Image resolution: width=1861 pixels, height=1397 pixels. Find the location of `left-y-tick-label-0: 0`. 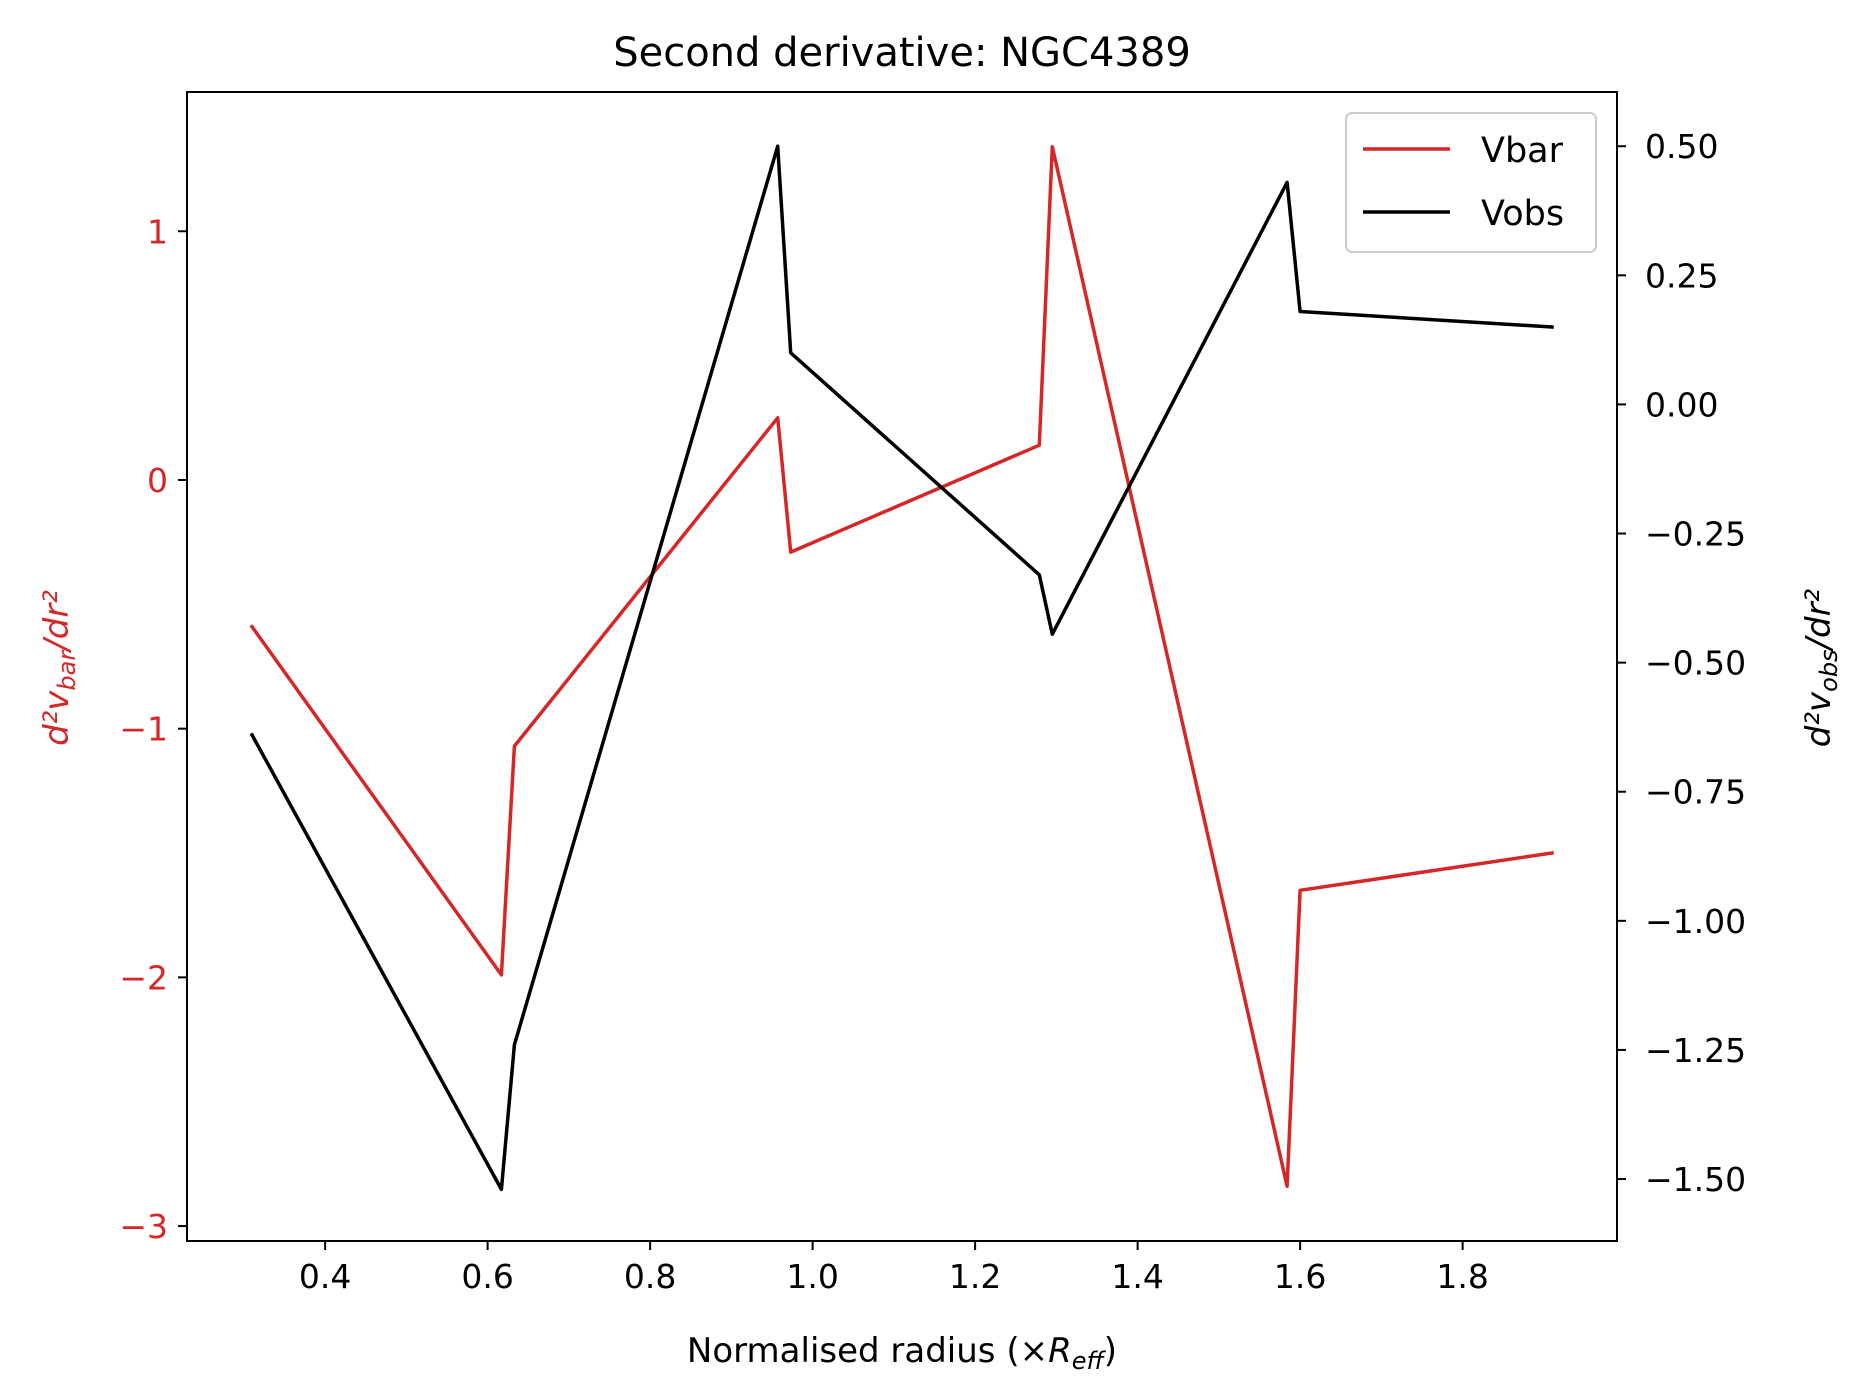

left-y-tick-label-0: 0 is located at coordinates (157, 480).